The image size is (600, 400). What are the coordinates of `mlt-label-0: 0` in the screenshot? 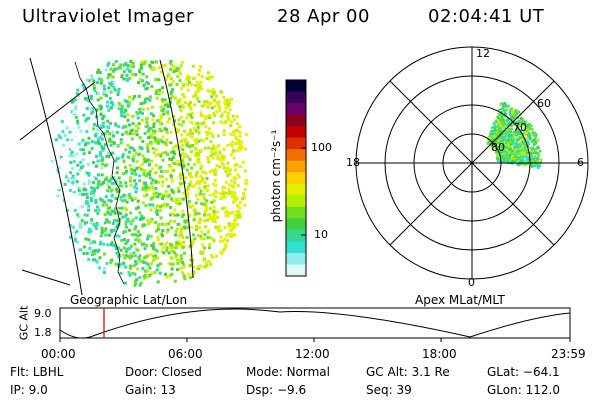 It's located at (471, 282).